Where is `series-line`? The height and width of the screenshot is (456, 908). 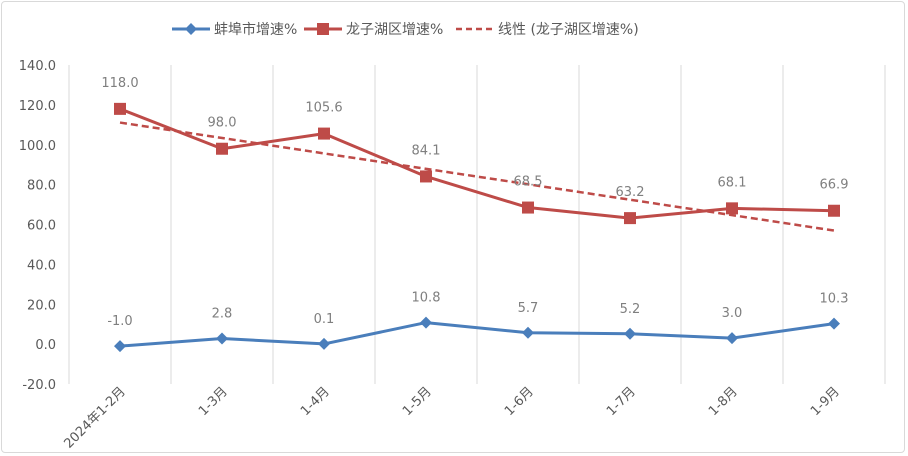 series-line is located at coordinates (477, 334).